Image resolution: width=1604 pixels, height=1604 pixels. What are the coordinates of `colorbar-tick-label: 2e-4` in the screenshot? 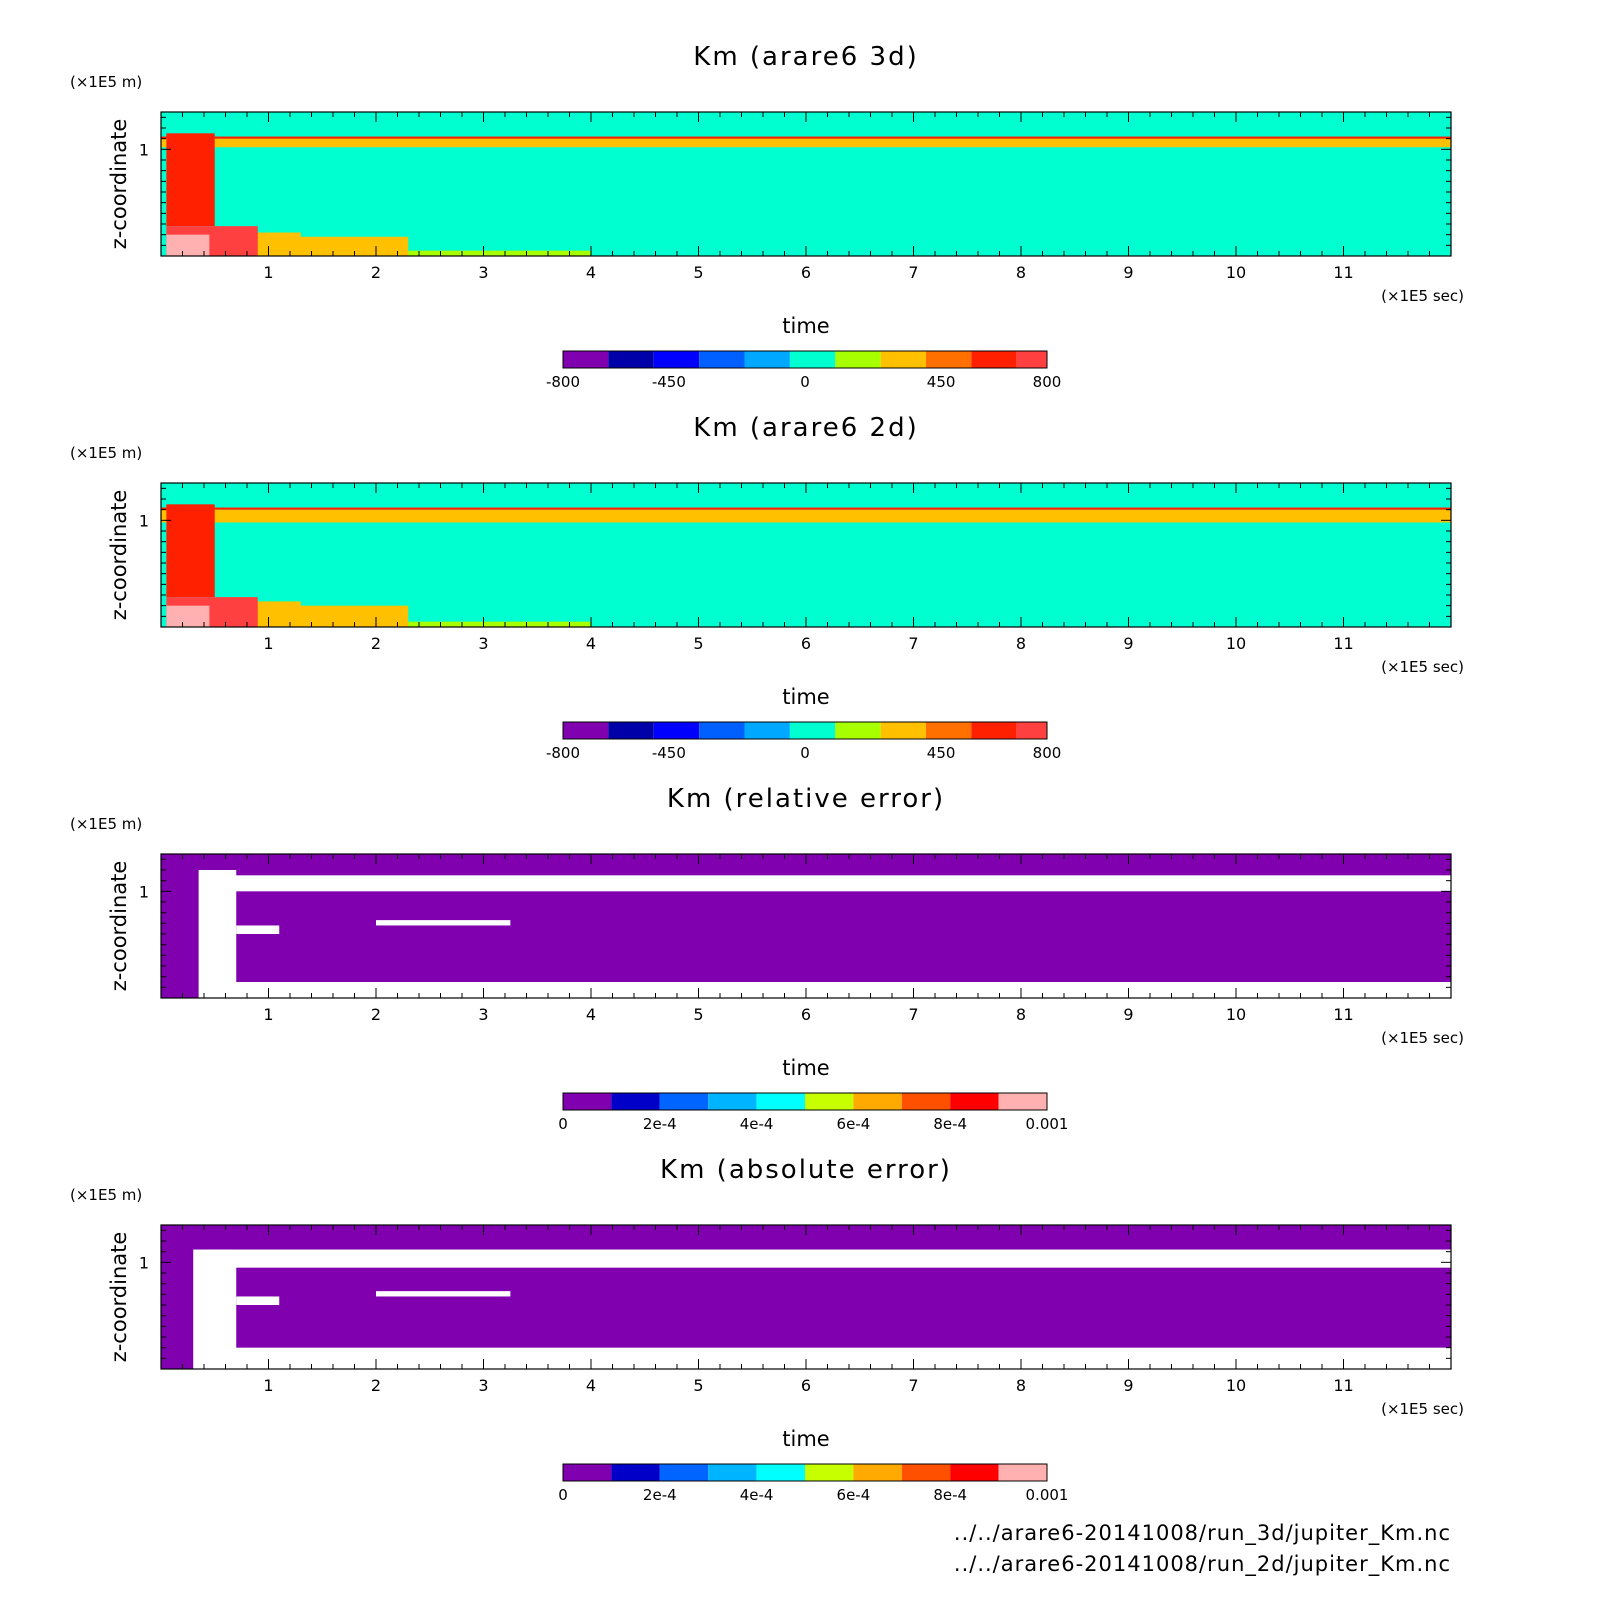 It's located at (660, 1495).